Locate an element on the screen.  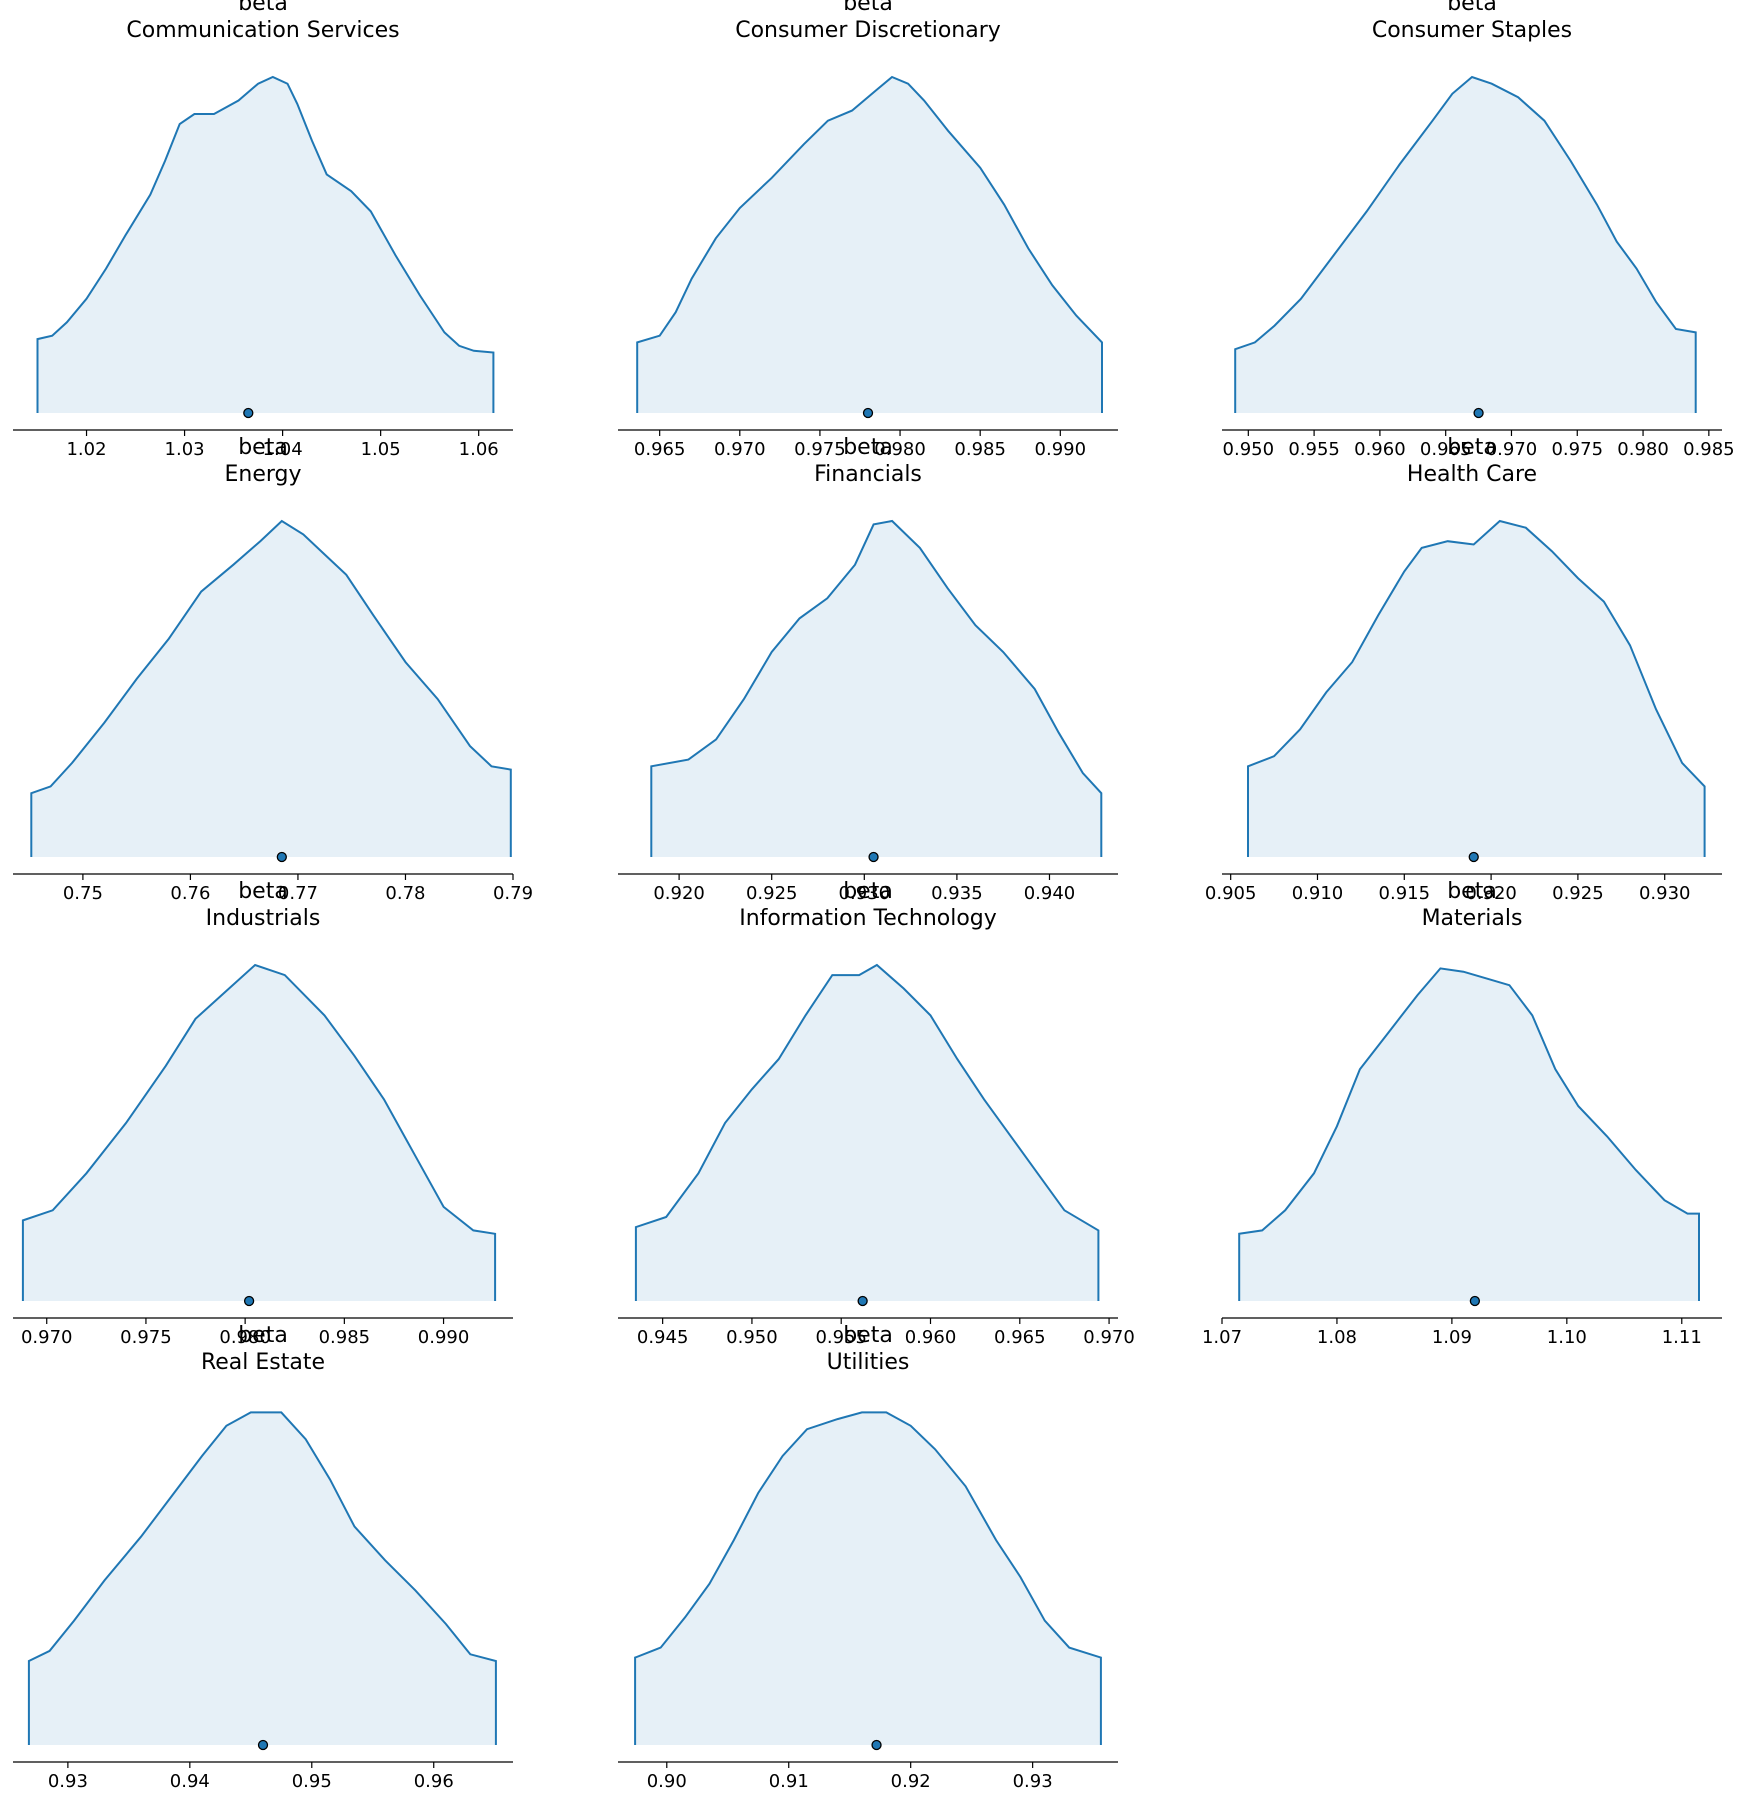
x-tick-label: 1.05 is located at coordinates (381, 449).